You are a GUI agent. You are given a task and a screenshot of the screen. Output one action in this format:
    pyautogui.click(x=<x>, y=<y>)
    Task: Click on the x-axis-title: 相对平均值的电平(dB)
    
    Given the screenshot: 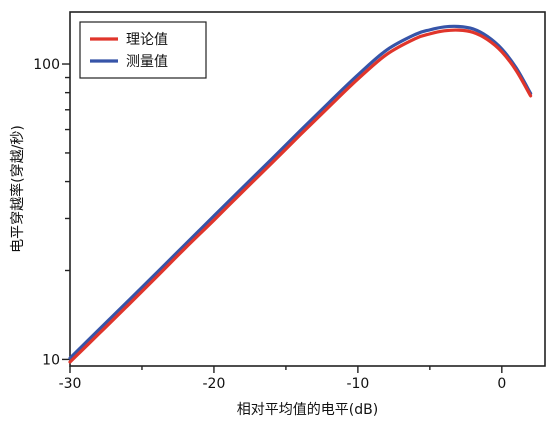 What is the action you would take?
    pyautogui.click(x=307, y=410)
    